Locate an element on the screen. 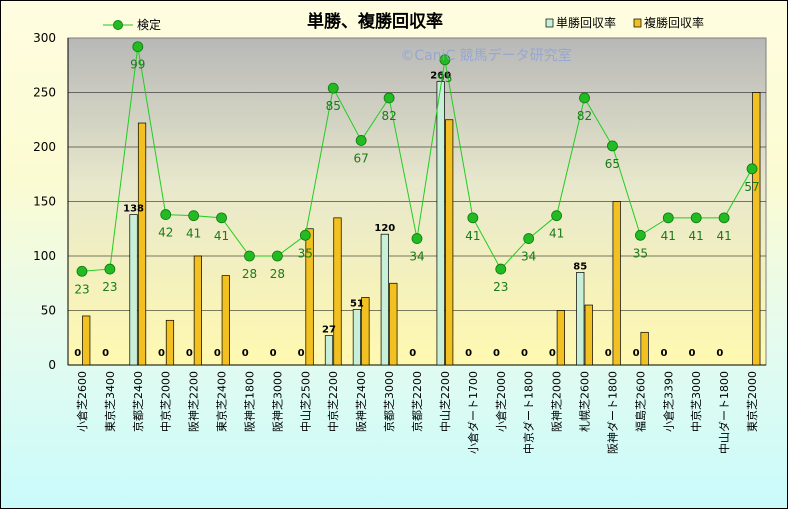  line-label-17: 41 is located at coordinates (556, 234).